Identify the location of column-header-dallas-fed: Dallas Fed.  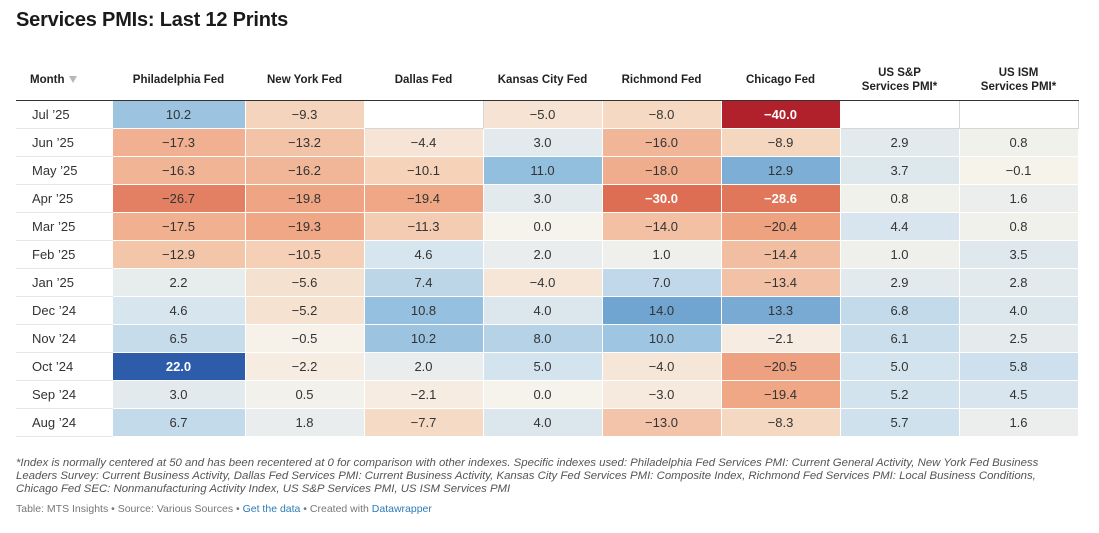
(423, 80).